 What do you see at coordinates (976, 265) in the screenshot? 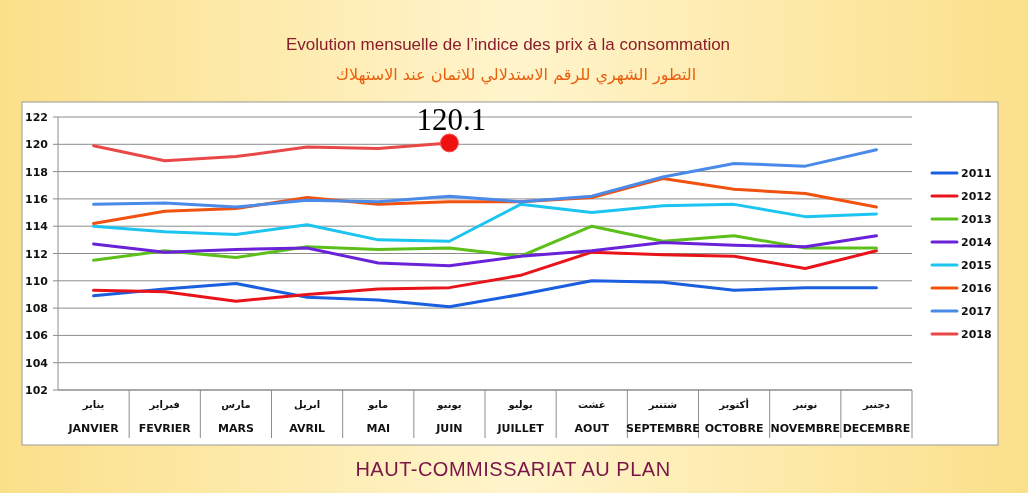
I see `legend-label: 2015` at bounding box center [976, 265].